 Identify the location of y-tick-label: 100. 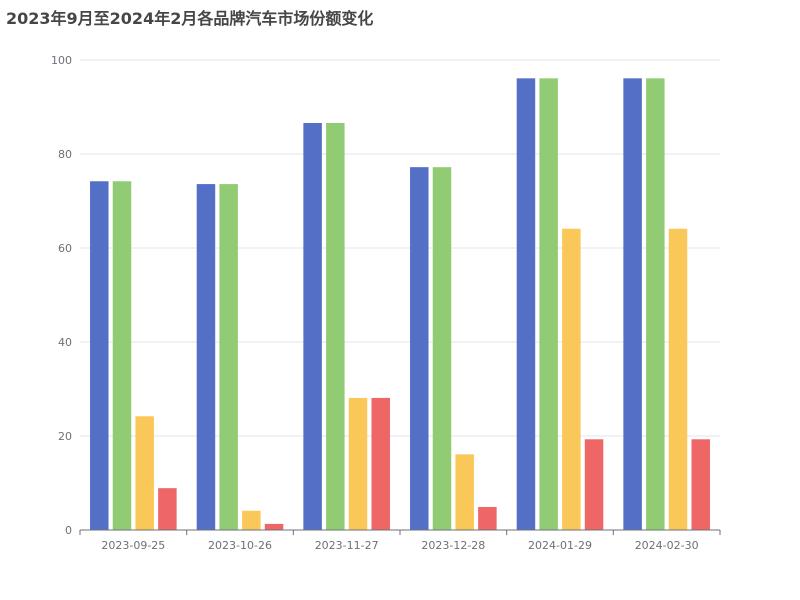
(61, 60).